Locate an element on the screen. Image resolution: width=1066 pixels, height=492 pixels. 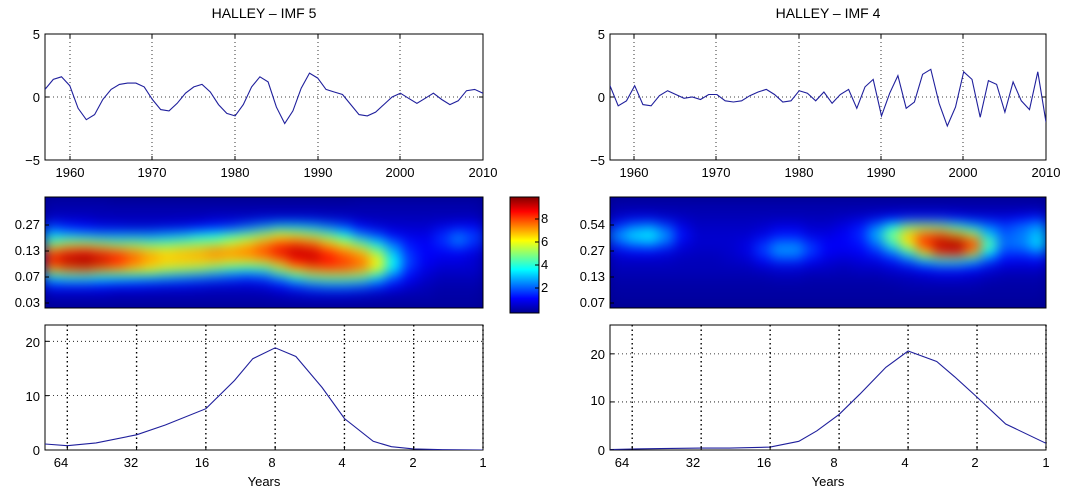
imf4-wavelet-ytick-054: 0.54 is located at coordinates (592, 224).